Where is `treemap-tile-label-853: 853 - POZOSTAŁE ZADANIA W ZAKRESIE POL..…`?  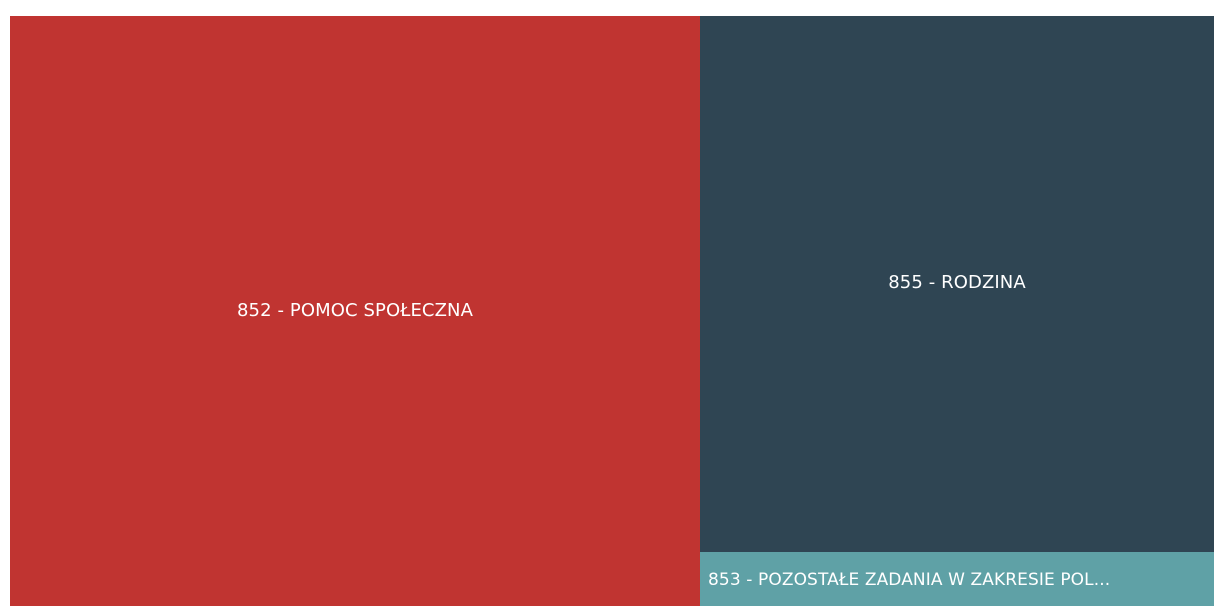 treemap-tile-label-853: 853 - POZOSTAŁE ZADANIA W ZAKRESIE POL..… is located at coordinates (909, 580).